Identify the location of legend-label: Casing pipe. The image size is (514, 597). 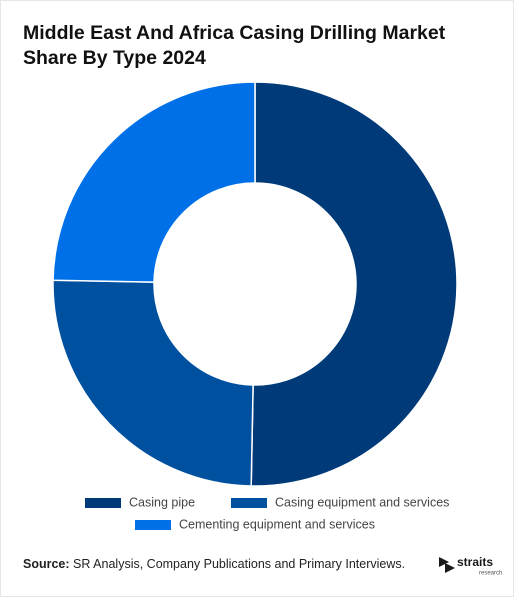
(162, 502).